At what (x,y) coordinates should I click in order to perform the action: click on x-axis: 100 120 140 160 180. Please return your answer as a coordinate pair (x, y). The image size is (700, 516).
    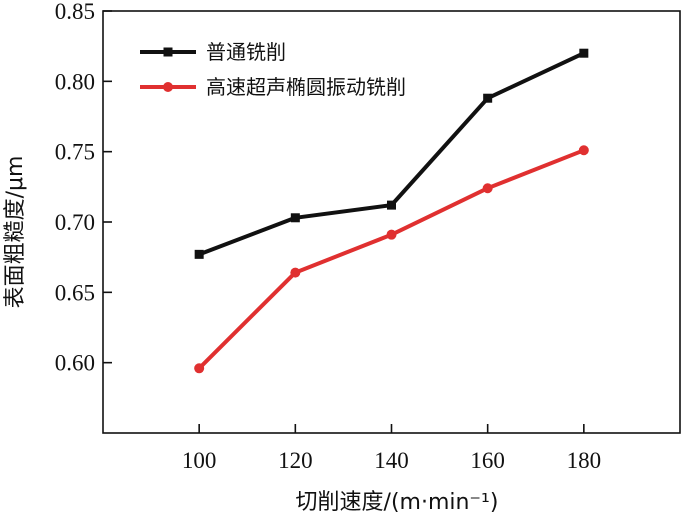
    Looking at the image, I should click on (391, 448).